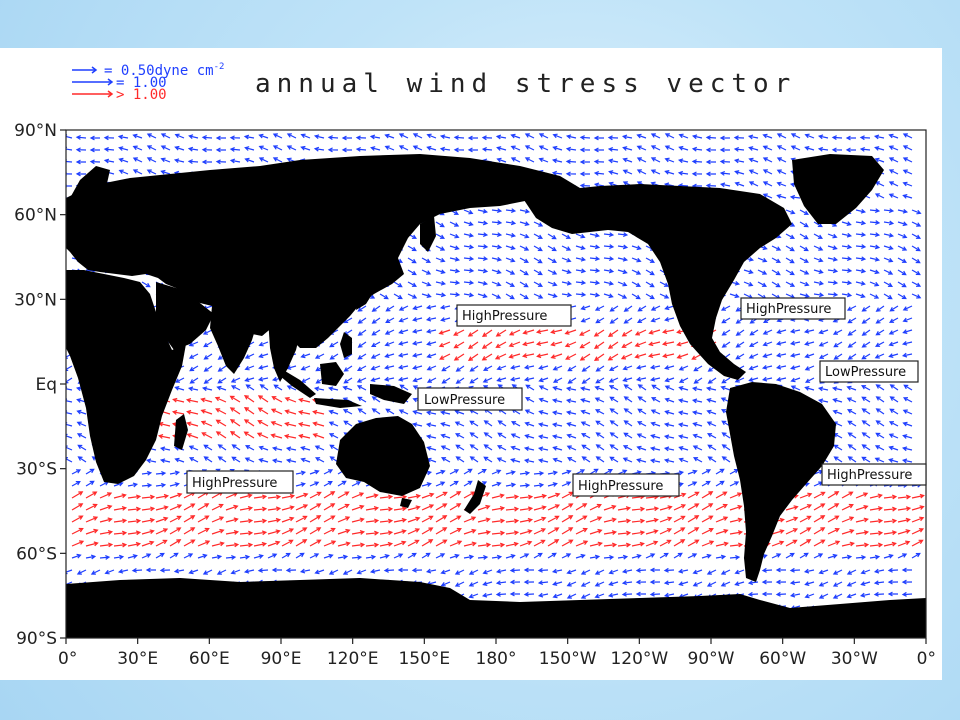 This screenshot has width=960, height=720. What do you see at coordinates (148, 82) in the screenshot?
I see `legend: = 0.50dyne cm-2 = 1.00 > 1.00` at bounding box center [148, 82].